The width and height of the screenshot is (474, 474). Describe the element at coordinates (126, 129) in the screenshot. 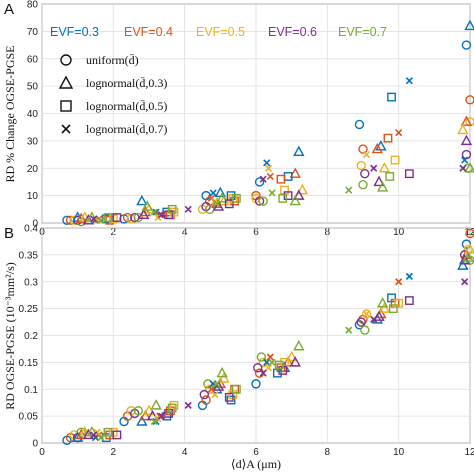

I see `legend-label: lognormal(d̄,0.7)` at that location.